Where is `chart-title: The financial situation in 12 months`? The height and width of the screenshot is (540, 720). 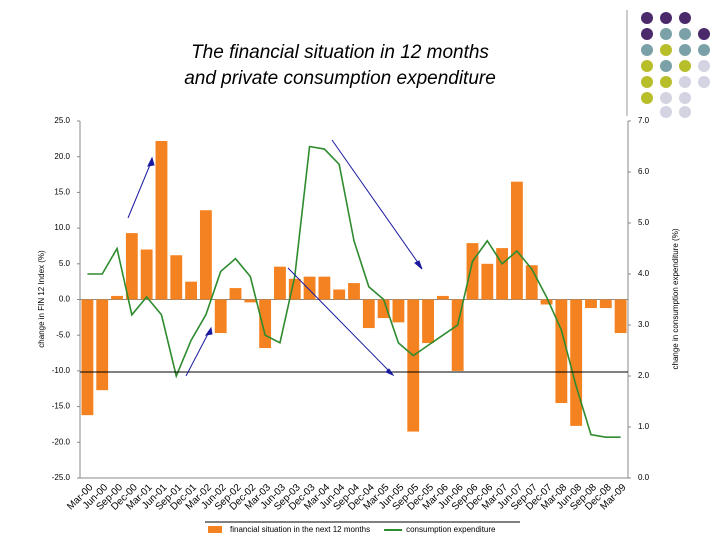
chart-title: The financial situation in 12 months is located at coordinates (340, 52).